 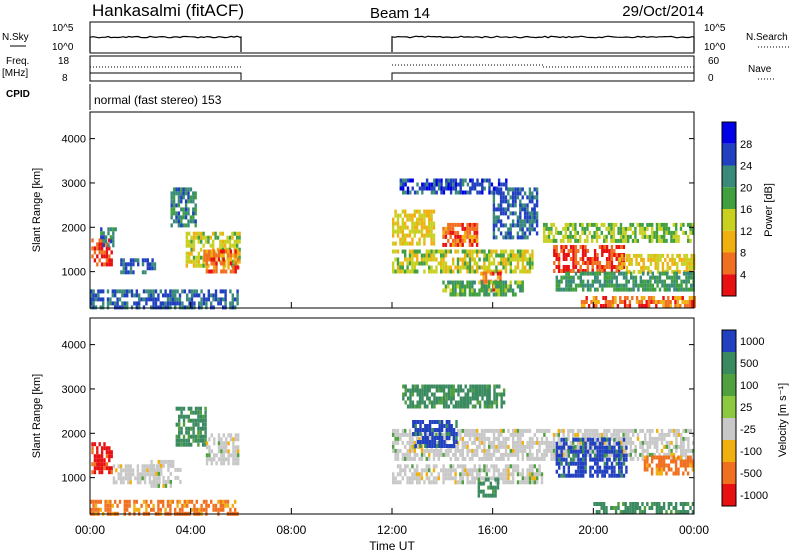 I want to click on velocity-panel-colorbar-tick: 25, so click(x=746, y=408).